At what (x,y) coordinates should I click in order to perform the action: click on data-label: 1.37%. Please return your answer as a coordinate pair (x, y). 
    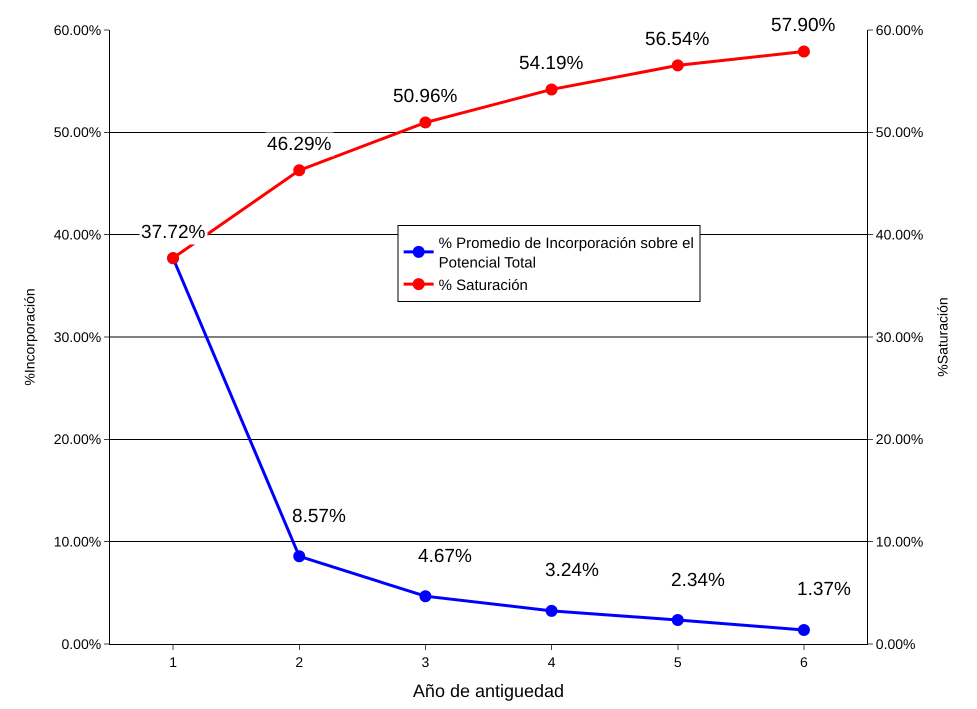
    Looking at the image, I should click on (824, 589).